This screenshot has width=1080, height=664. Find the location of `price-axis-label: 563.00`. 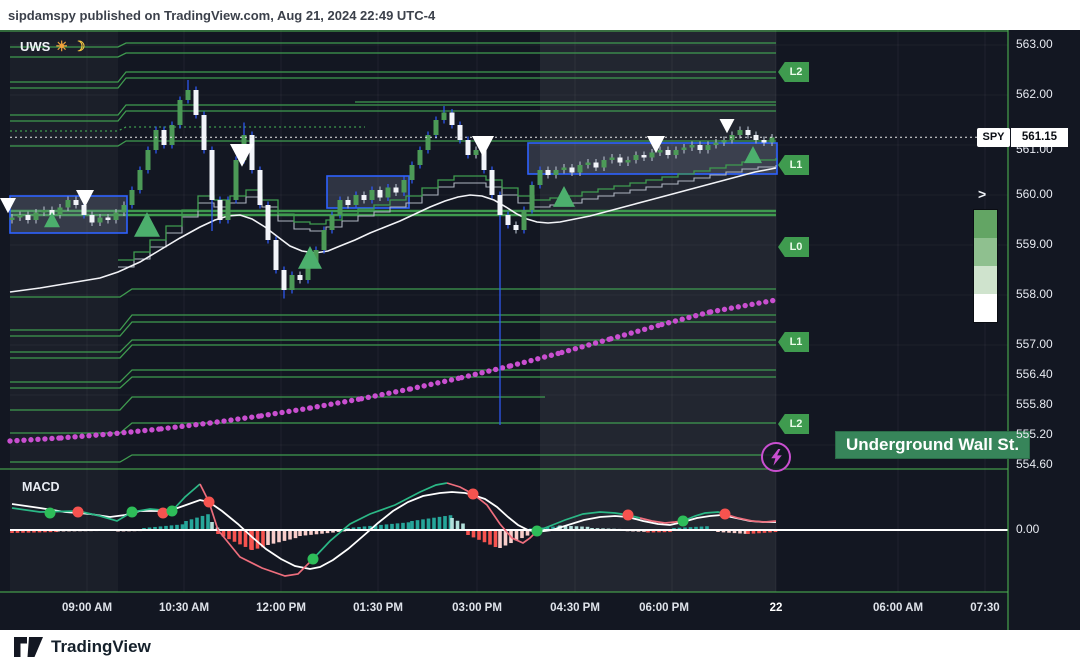

price-axis-label: 563.00 is located at coordinates (1034, 44).